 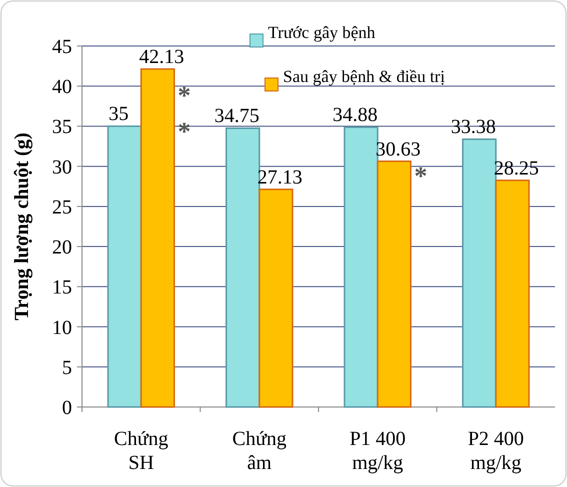 I want to click on y-tick-label: 40, so click(x=62, y=87).